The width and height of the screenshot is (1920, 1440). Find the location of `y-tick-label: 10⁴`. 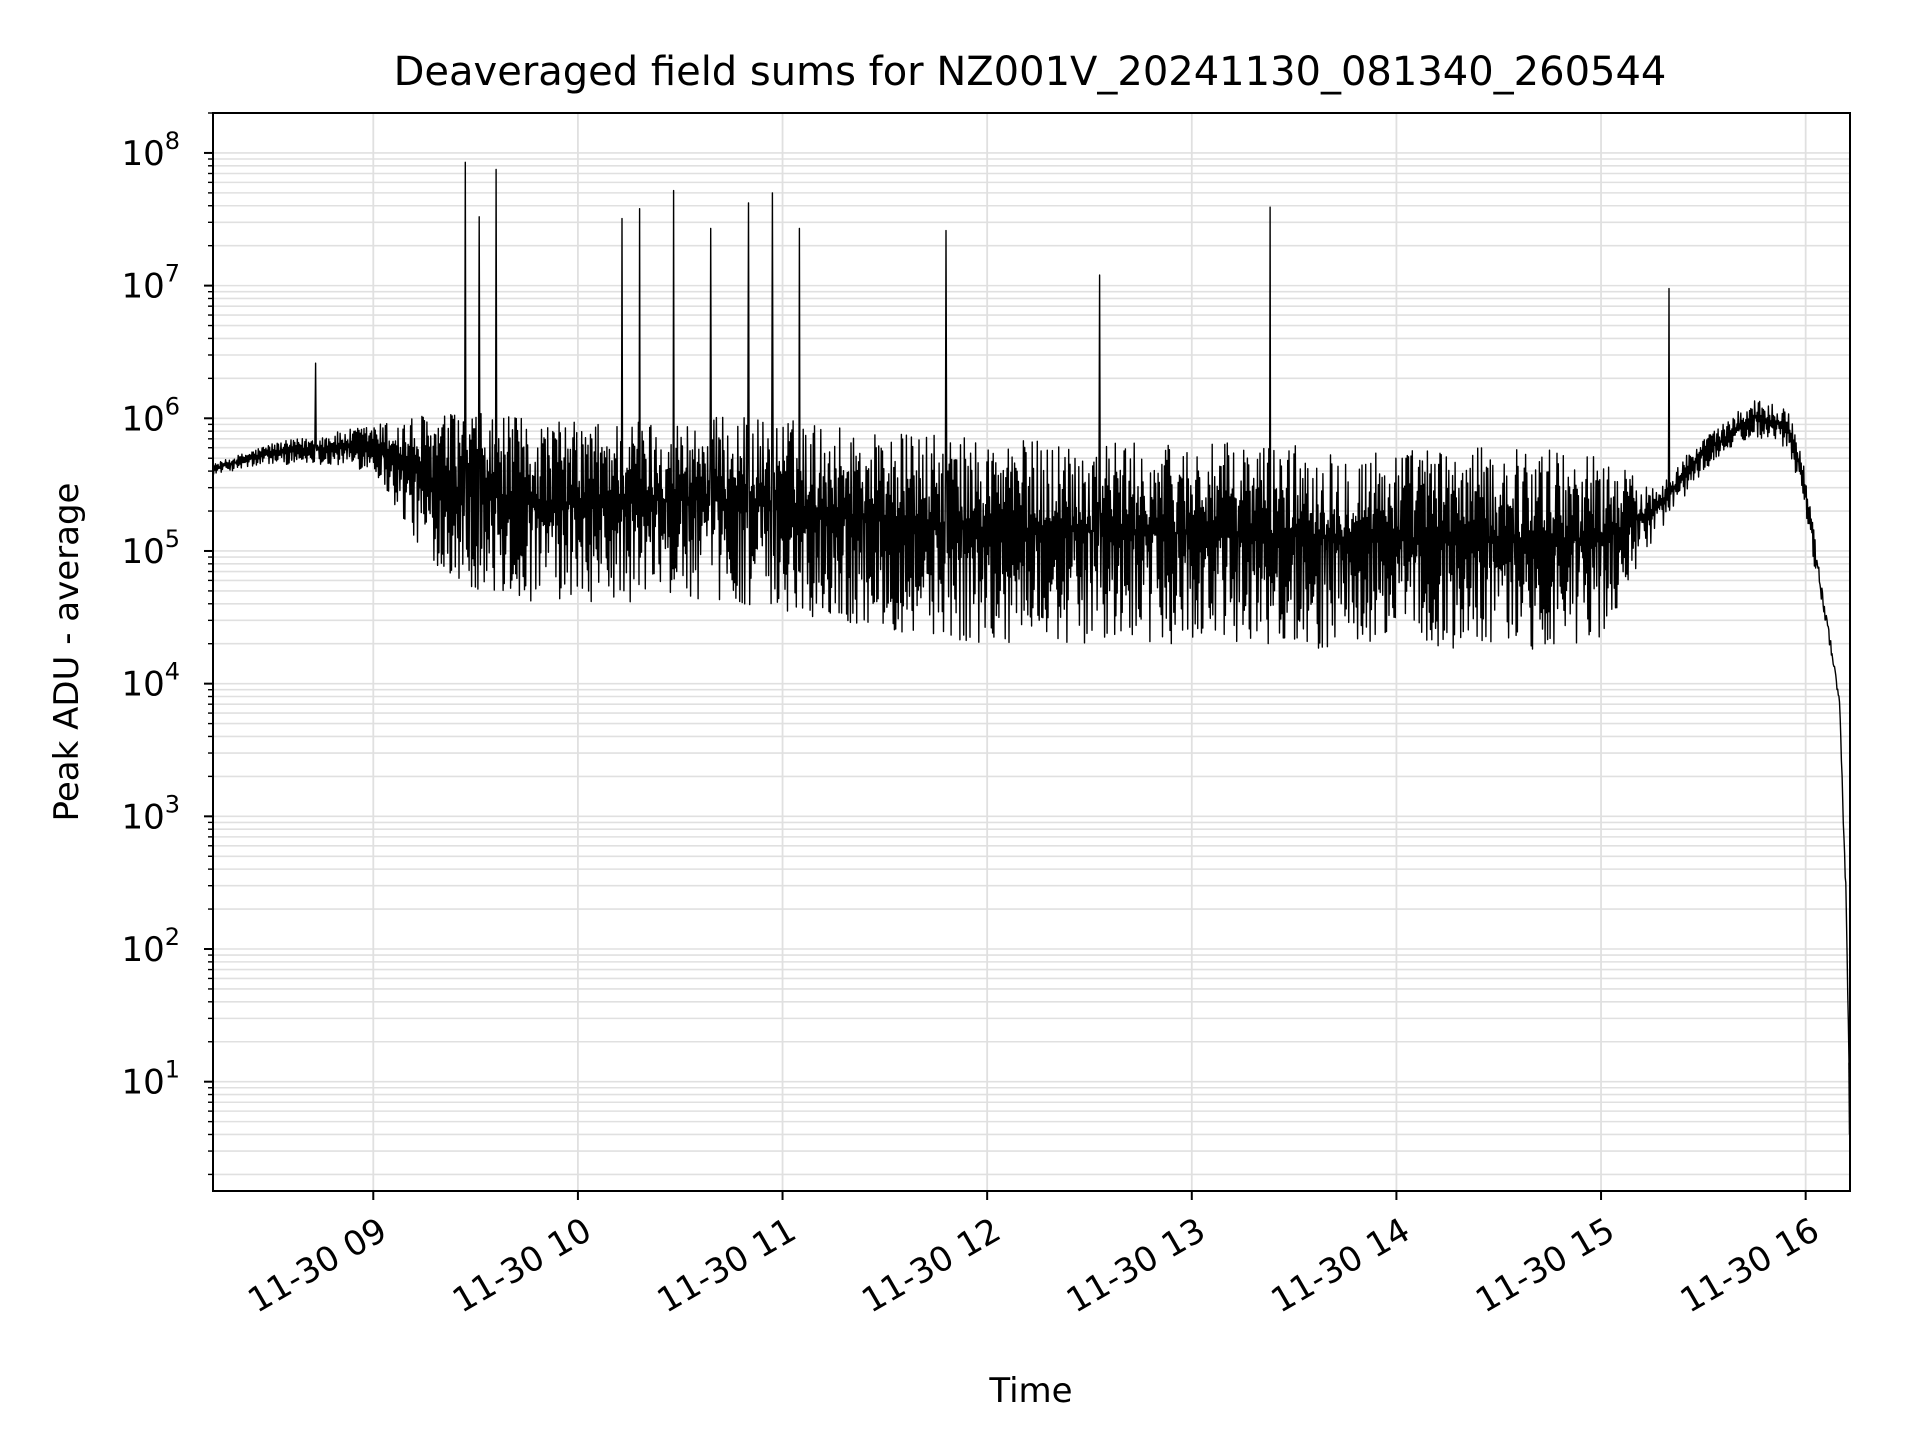

y-tick-label: 10⁴ is located at coordinates (150, 681).